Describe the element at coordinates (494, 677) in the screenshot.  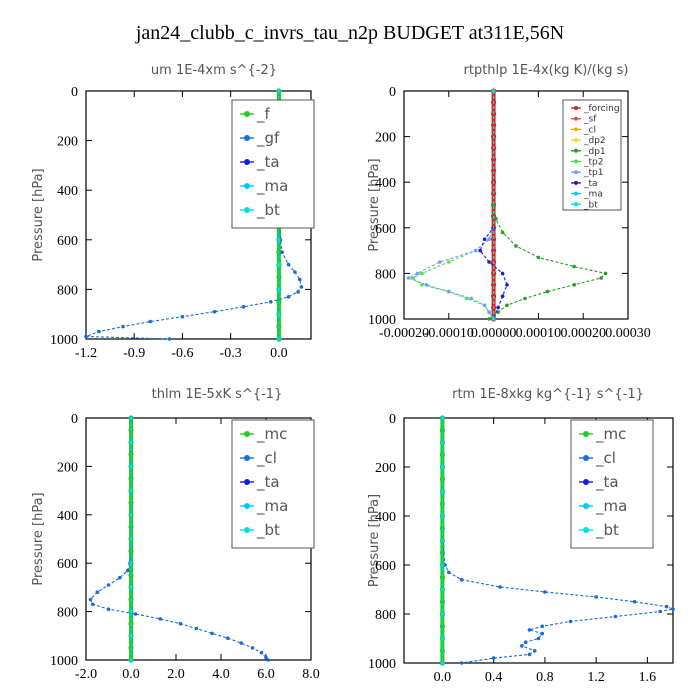
I see `x-tick-label: 0.4` at that location.